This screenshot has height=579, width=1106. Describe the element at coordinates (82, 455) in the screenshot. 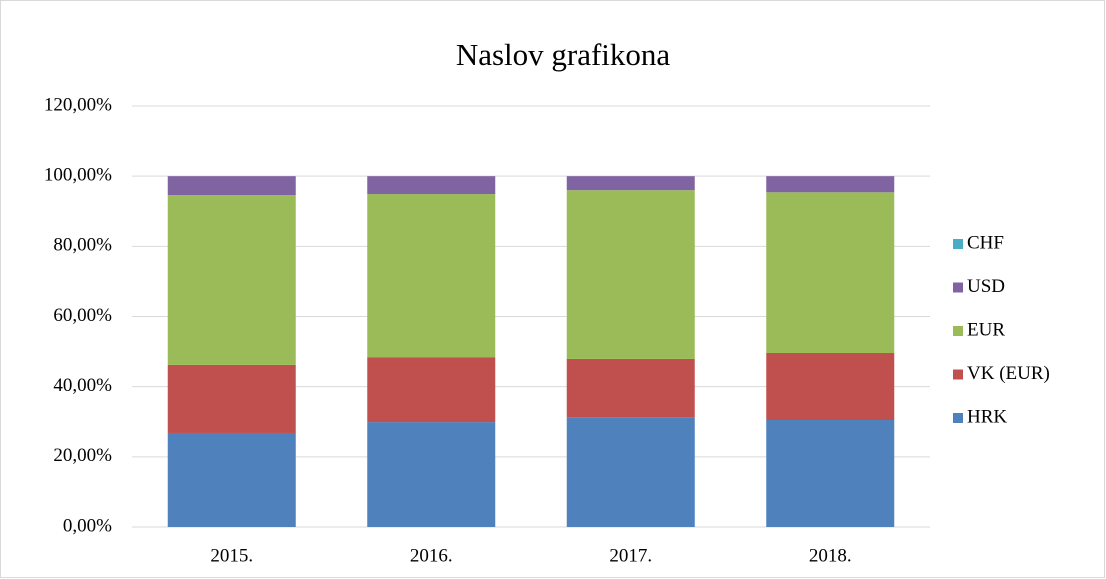

I see `y-tick-label: 20,00%` at that location.